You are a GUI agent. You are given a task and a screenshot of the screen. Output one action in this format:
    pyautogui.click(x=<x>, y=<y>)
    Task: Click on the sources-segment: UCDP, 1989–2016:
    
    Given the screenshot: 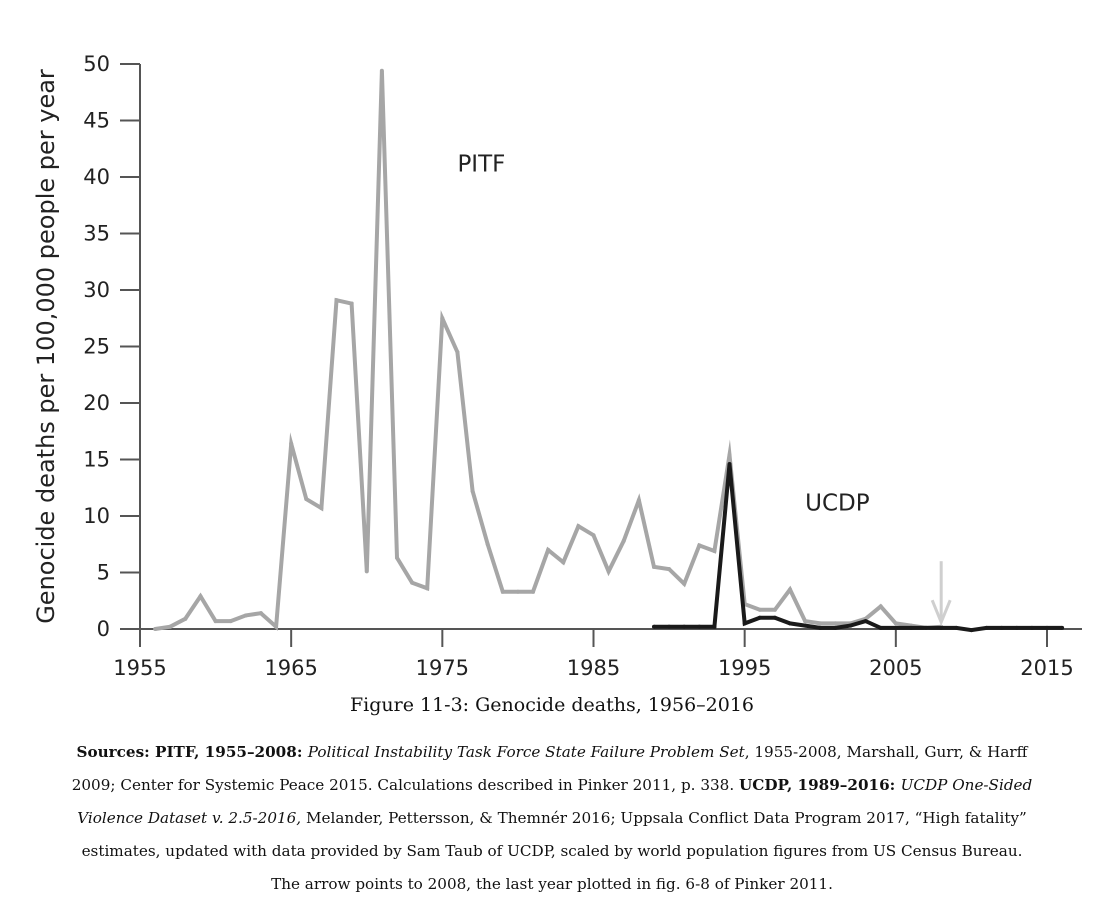 What is the action you would take?
    pyautogui.click(x=819, y=785)
    